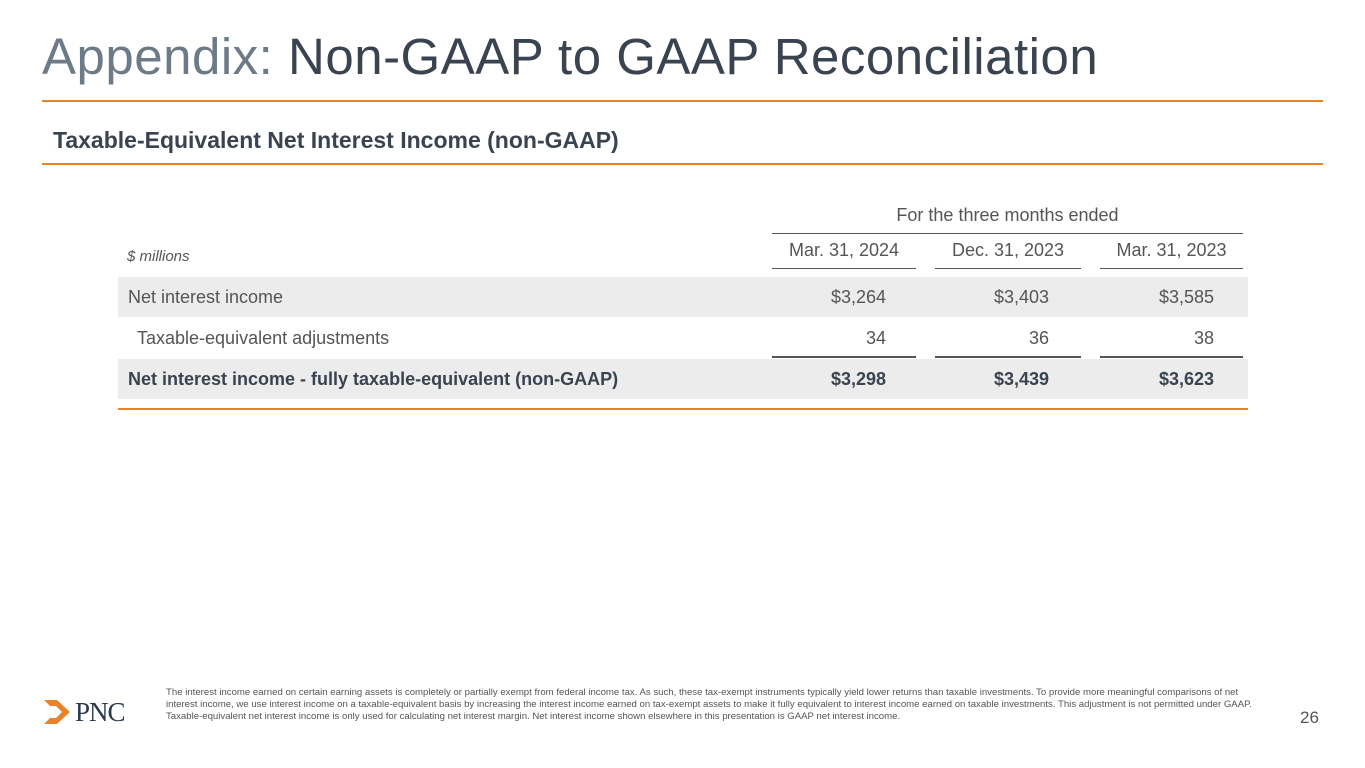  What do you see at coordinates (57, 712) in the screenshot?
I see `pnc-logo-mark-icon` at bounding box center [57, 712].